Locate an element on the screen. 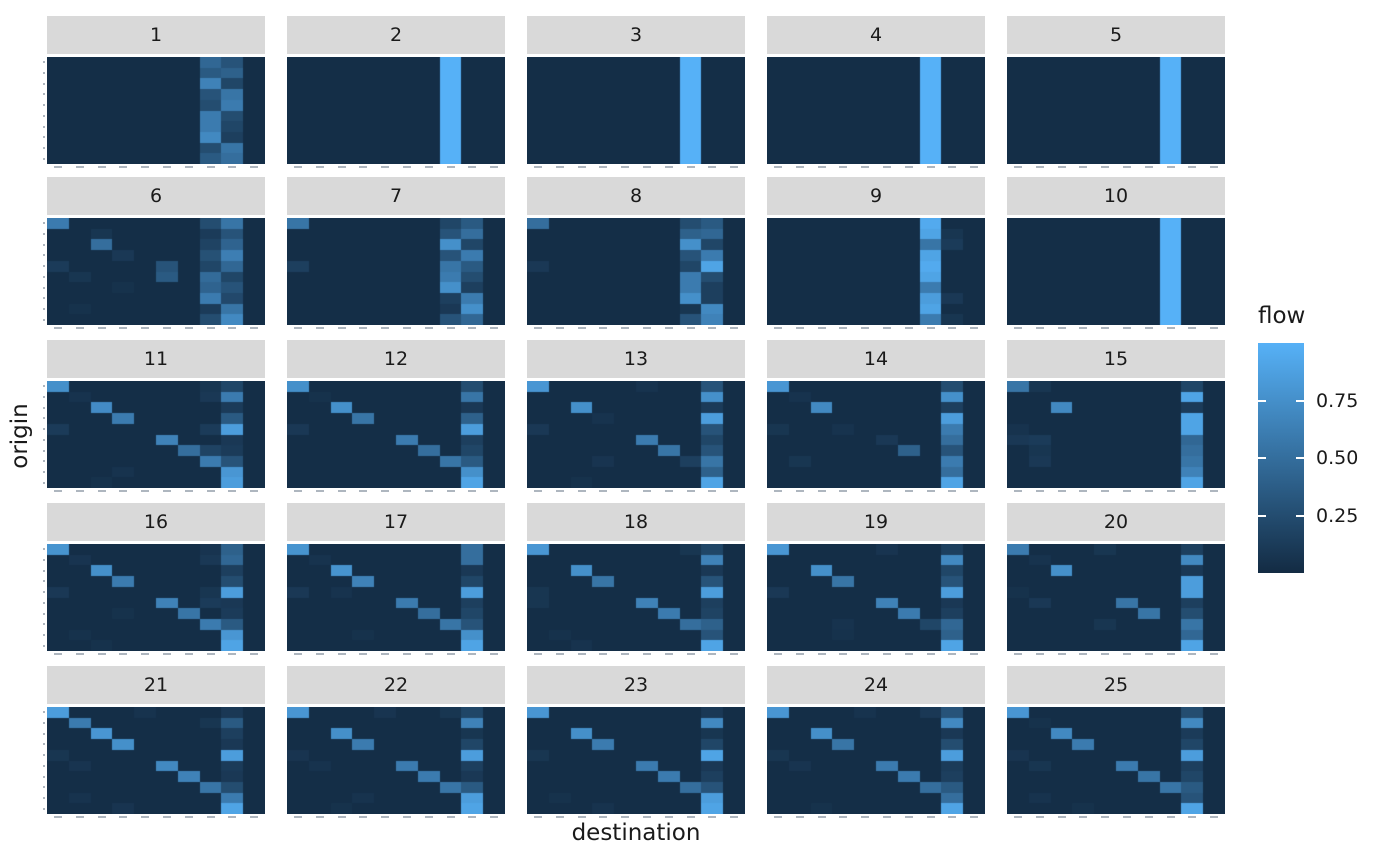 The width and height of the screenshot is (1400, 866). legend-tick-label: 0.50 is located at coordinates (1337, 458).